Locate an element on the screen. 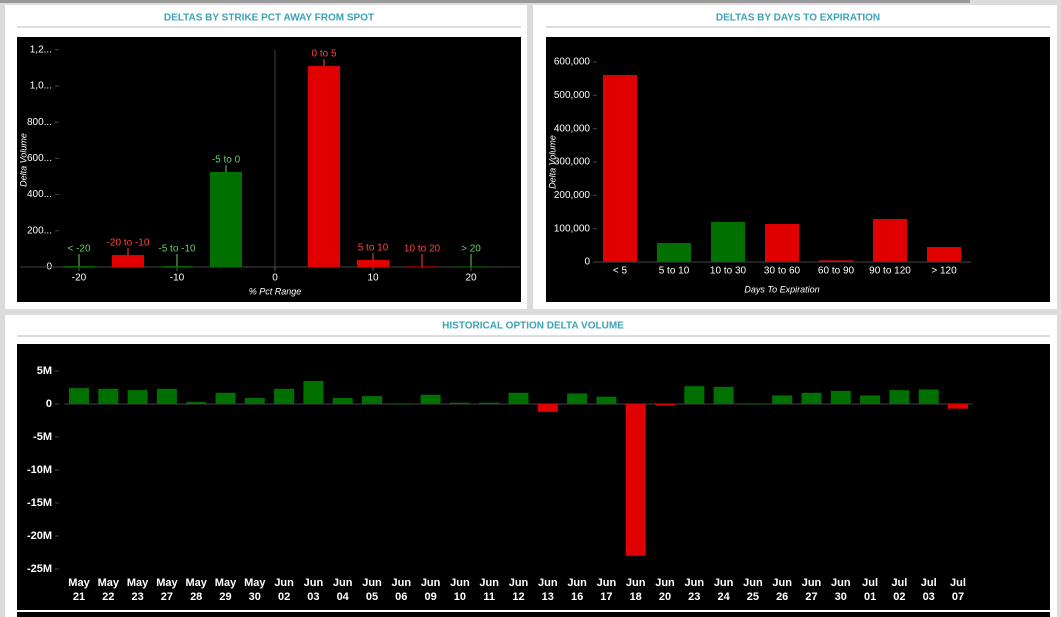 The image size is (1061, 617). data-label: -20 to -10 is located at coordinates (128, 243).